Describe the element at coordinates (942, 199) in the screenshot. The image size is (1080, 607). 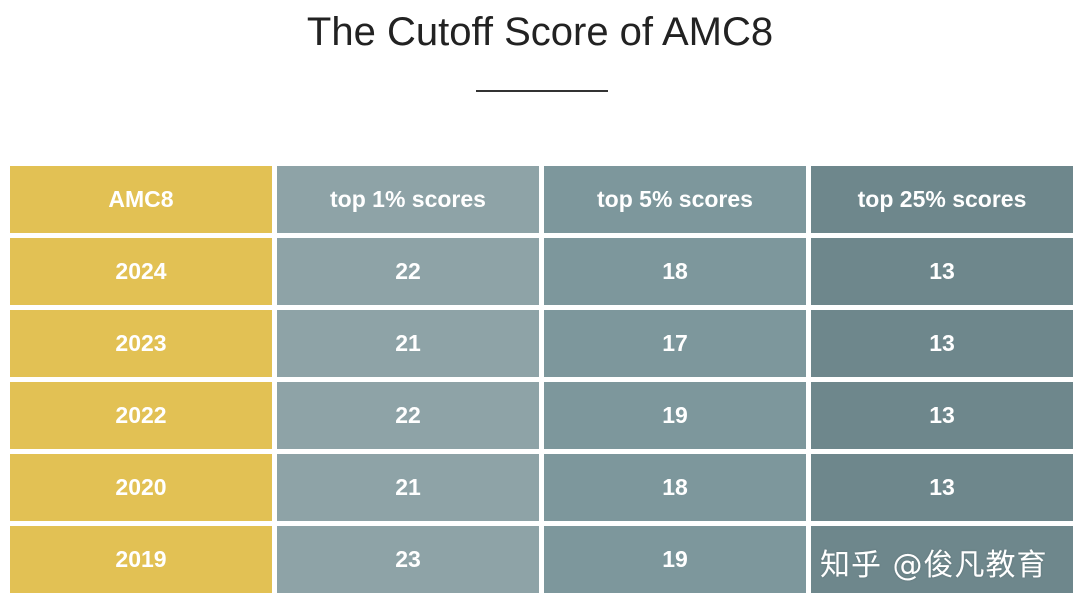
I see `header-cell-top25-column: top 25% scores` at that location.